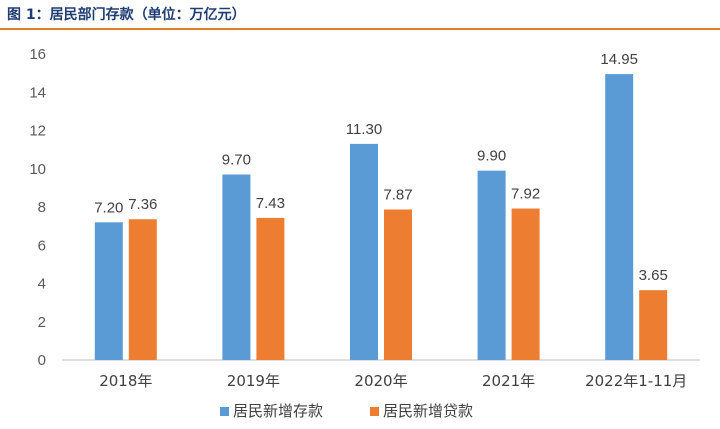 This screenshot has height=429, width=720. What do you see at coordinates (508, 381) in the screenshot?
I see `x-category-label: 2021年` at bounding box center [508, 381].